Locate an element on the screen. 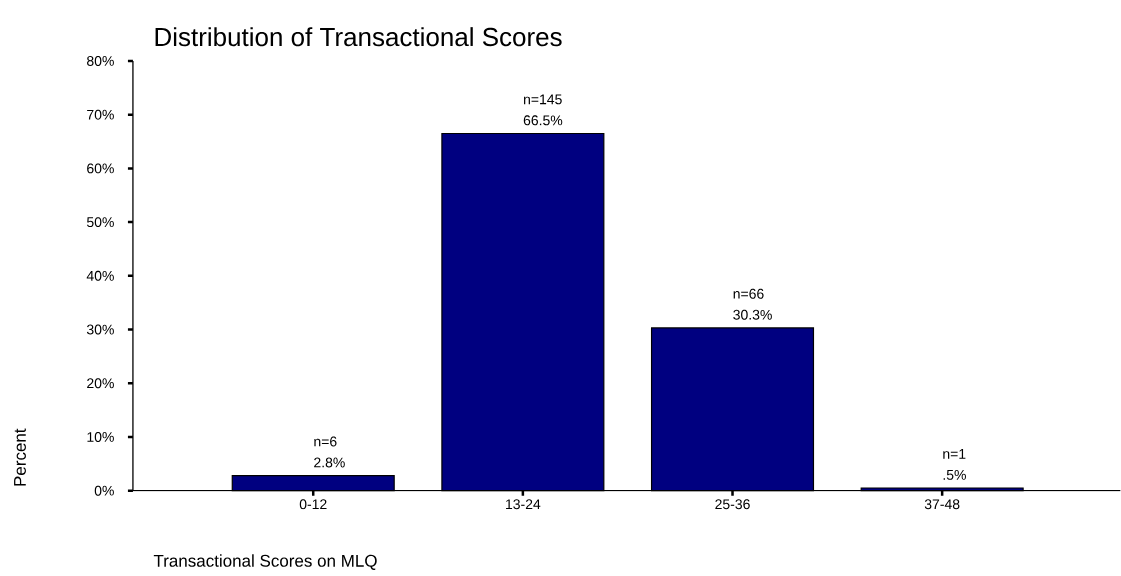 This screenshot has height=576, width=1121. x-tick-label: 37-48 is located at coordinates (942, 504).